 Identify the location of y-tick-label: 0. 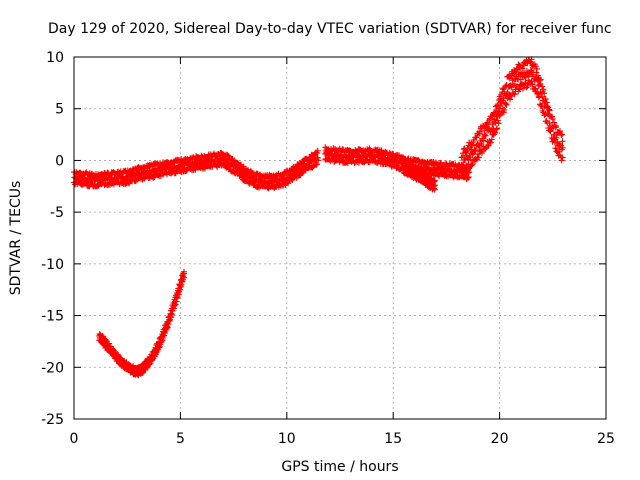
(59, 161).